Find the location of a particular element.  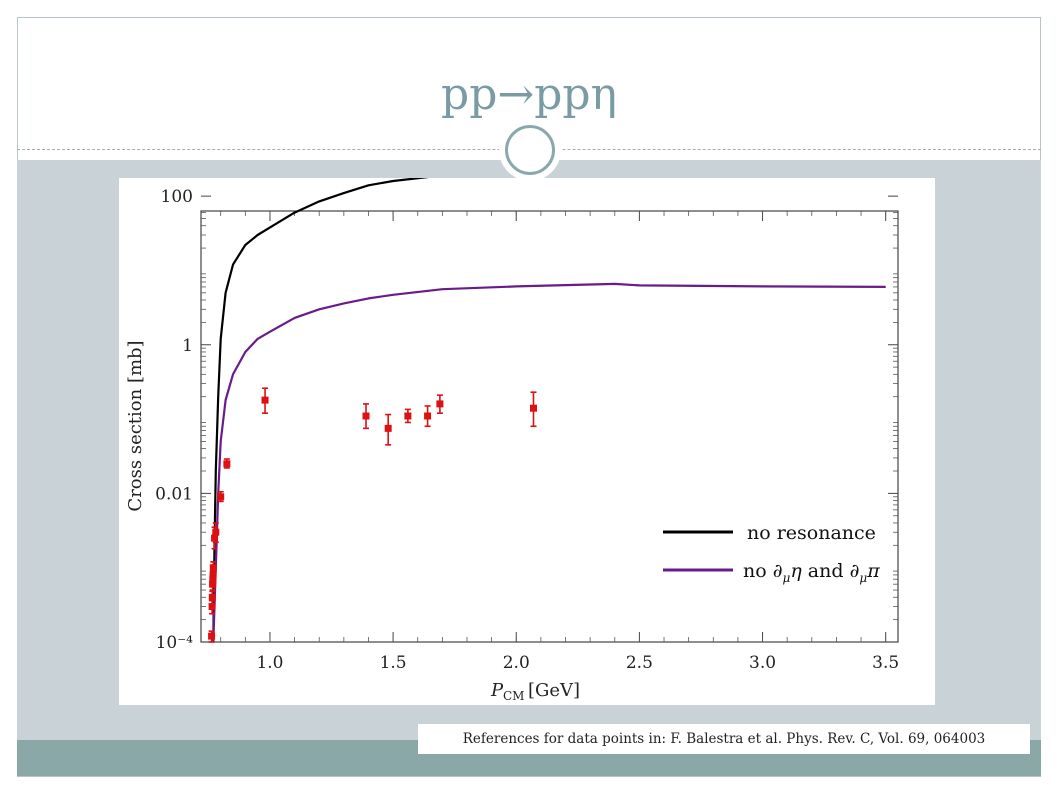

circle-ornament-icon is located at coordinates (530, 150).